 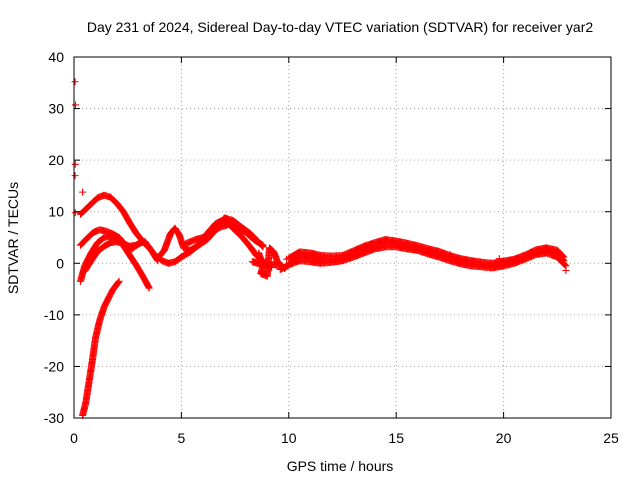 What do you see at coordinates (340, 466) in the screenshot?
I see `x-axis-label: GPS time / hours` at bounding box center [340, 466].